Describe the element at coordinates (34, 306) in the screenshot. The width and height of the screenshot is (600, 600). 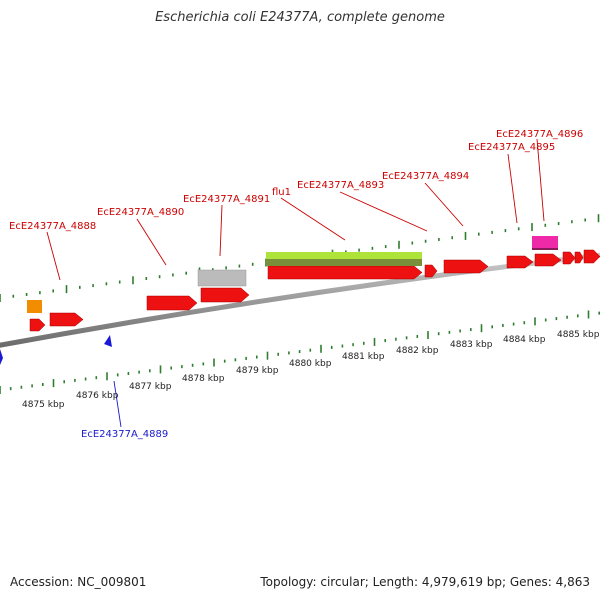
I see `rrna-feature` at that location.